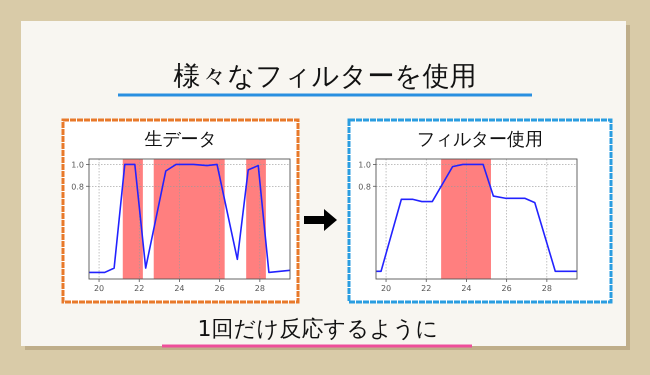 The height and width of the screenshot is (375, 650). I want to click on chart-title: フィルター使用, so click(480, 139).